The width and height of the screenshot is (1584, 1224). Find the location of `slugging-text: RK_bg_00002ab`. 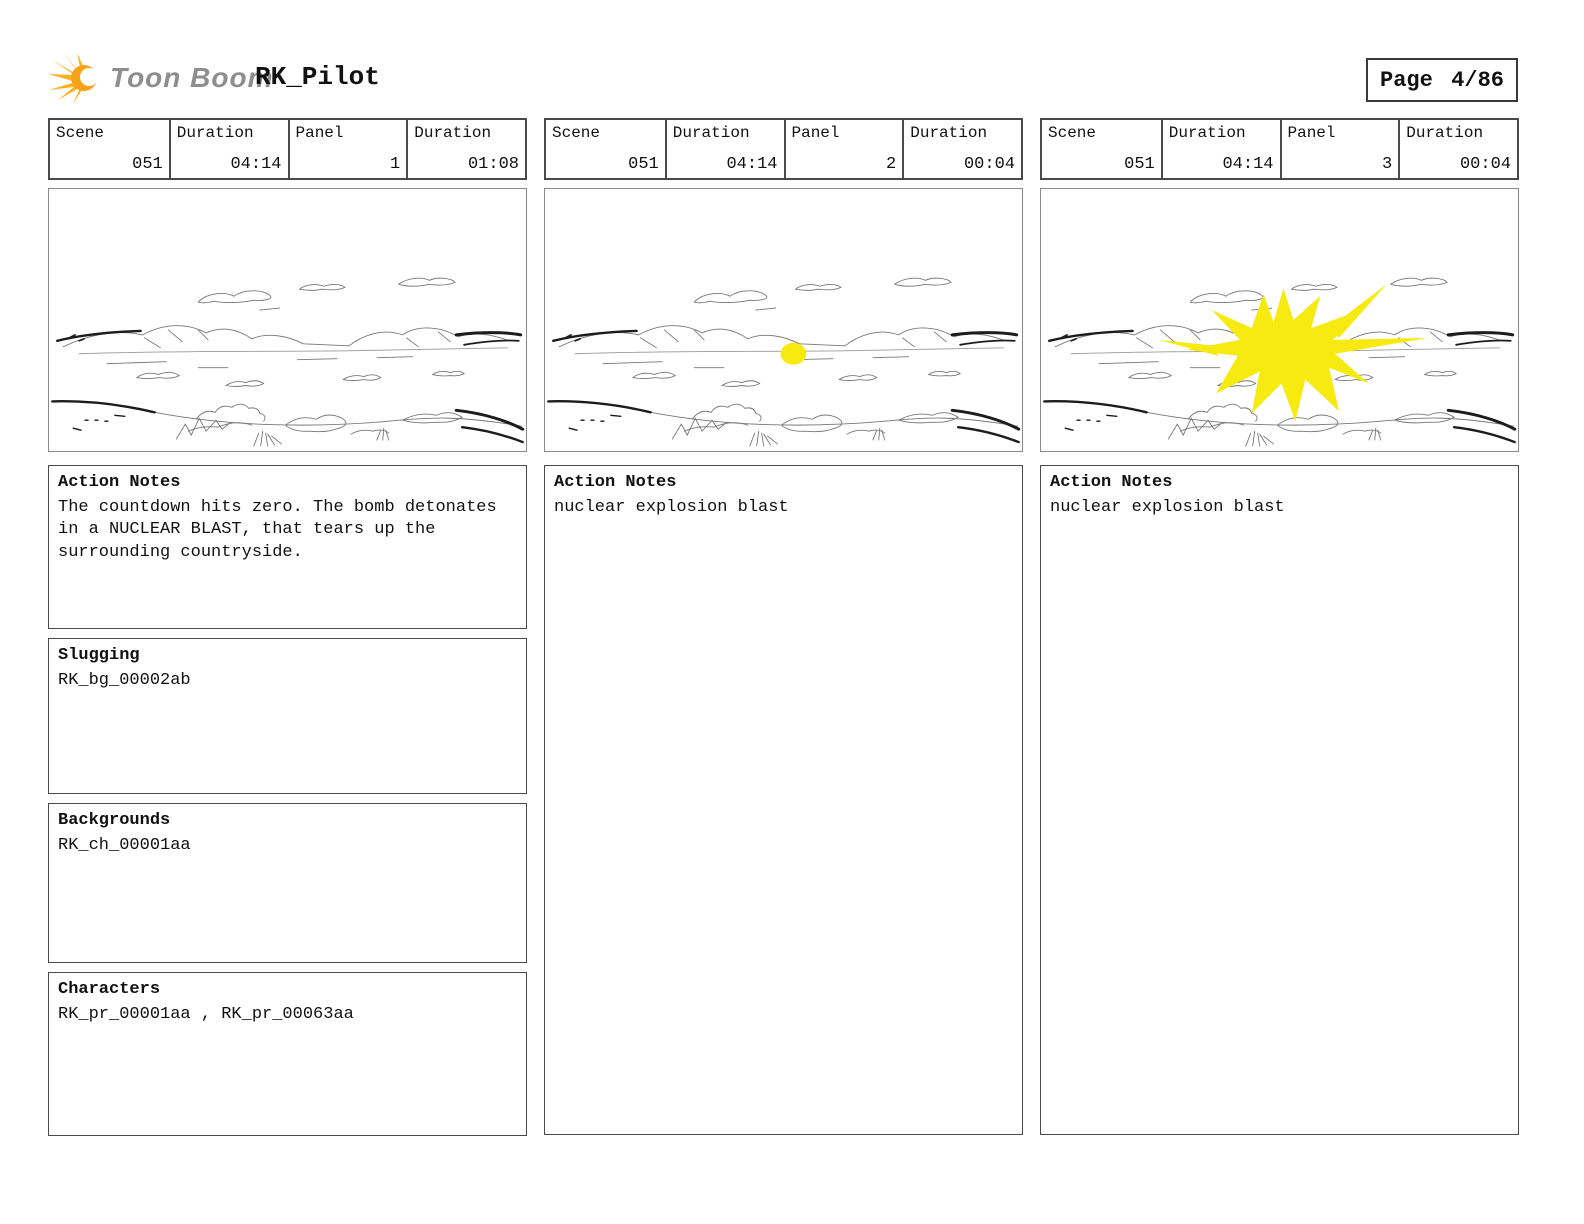

slugging-text: RK_bg_00002ab is located at coordinates (124, 680).